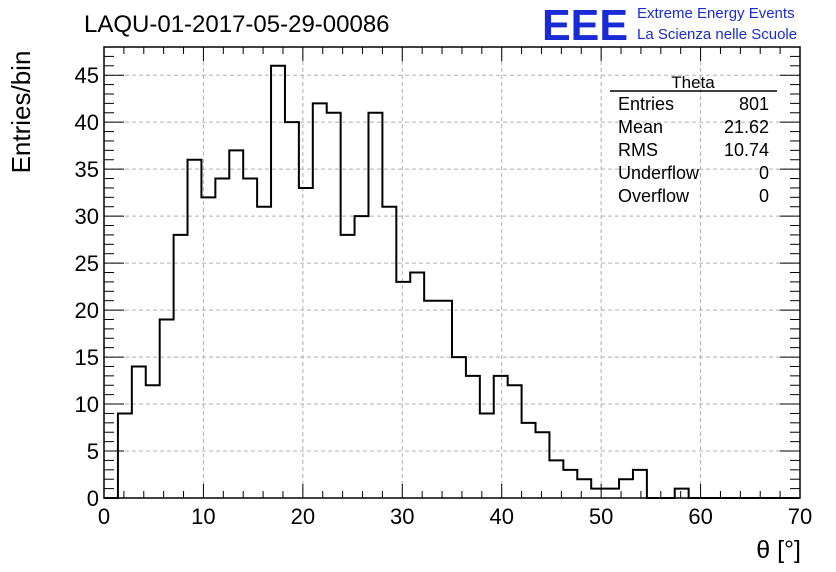 The height and width of the screenshot is (572, 836). I want to click on y-tick-label: 10, so click(87, 404).